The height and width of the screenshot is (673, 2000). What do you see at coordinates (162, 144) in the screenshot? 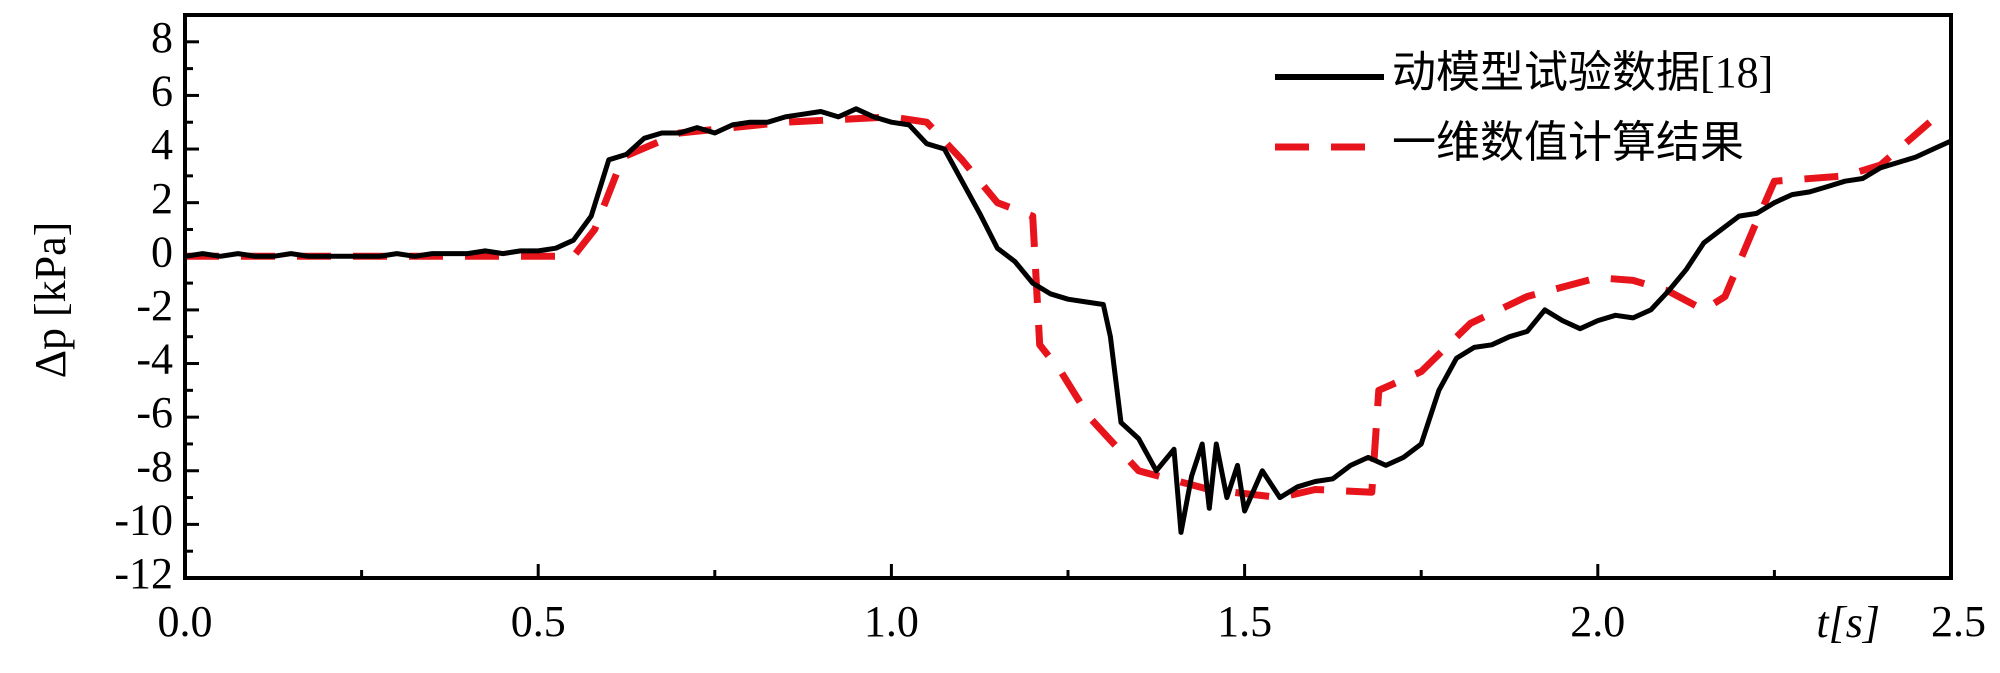
I see `y-tick-label: 4` at bounding box center [162, 144].